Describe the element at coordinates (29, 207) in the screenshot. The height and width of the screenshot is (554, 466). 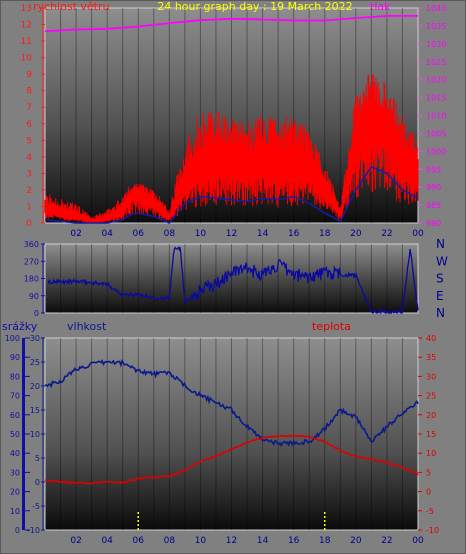
I see `wind-tick-label: 1` at that location.